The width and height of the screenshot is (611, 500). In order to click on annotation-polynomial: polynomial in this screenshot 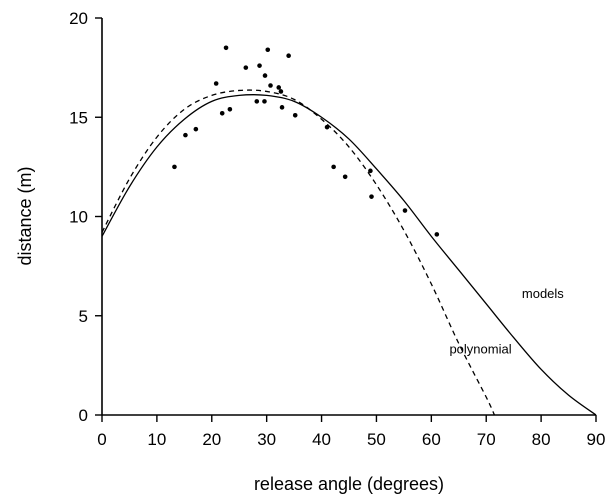, I will do `click(480, 348)`.